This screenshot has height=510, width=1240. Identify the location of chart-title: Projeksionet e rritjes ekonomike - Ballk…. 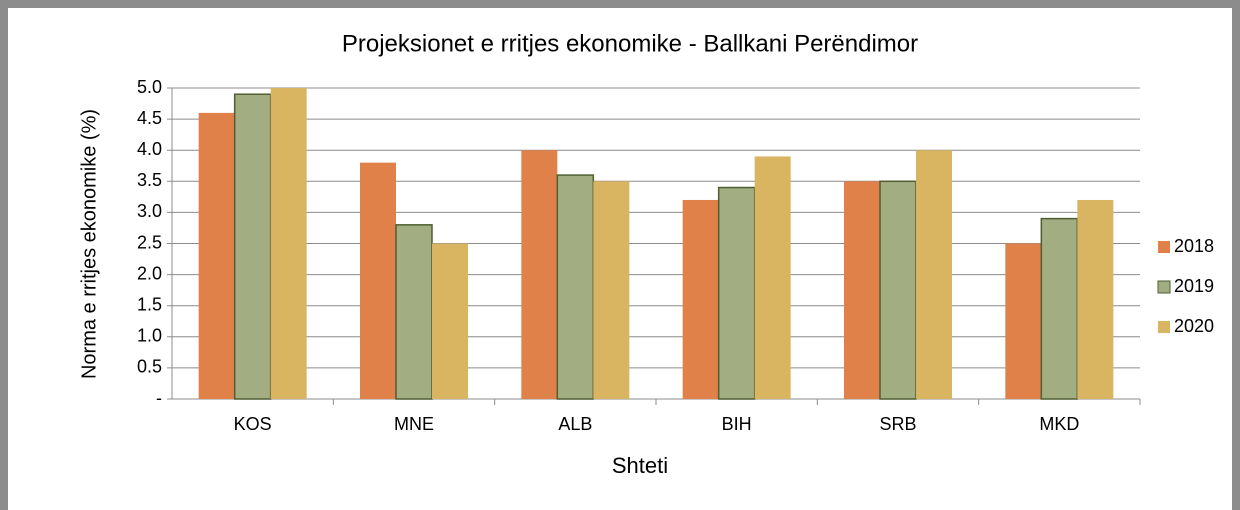
(630, 43).